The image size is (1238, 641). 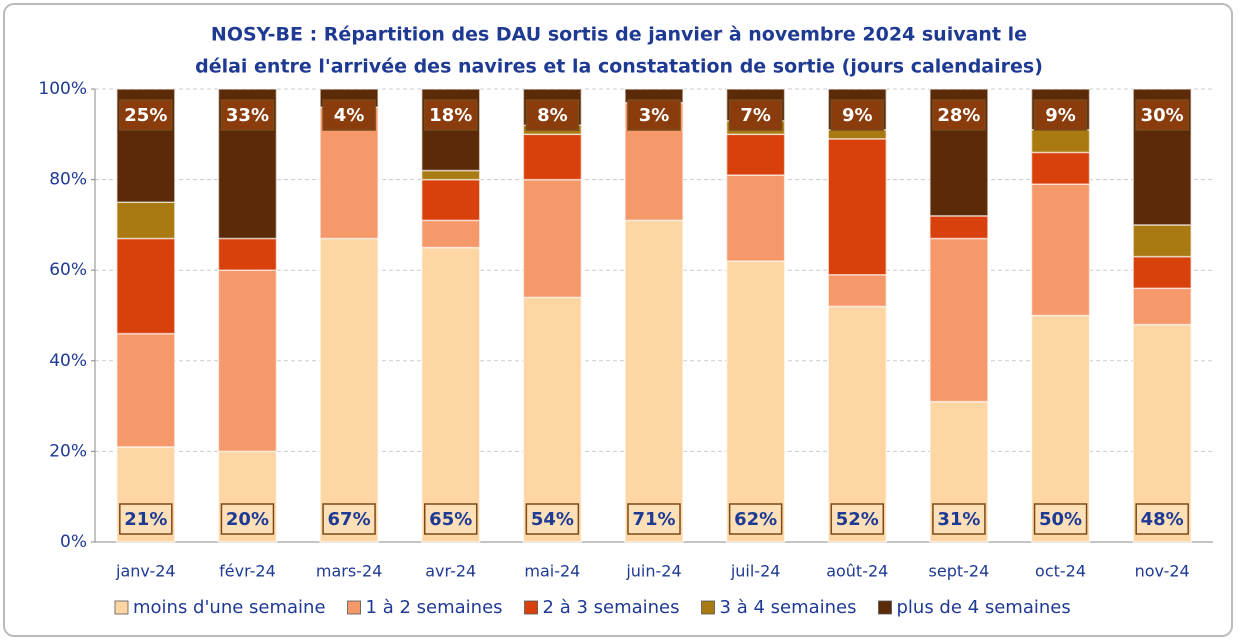 I want to click on data-label: 3%, so click(x=654, y=115).